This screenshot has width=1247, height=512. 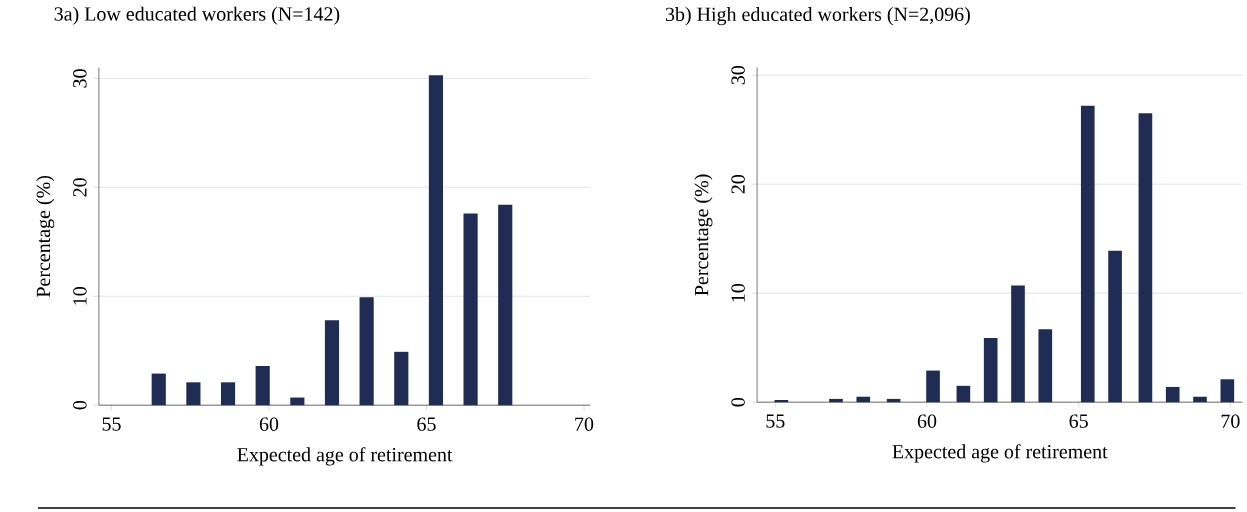 I want to click on chart-title: 3a) Low educated workers (N=142), so click(x=197, y=15).